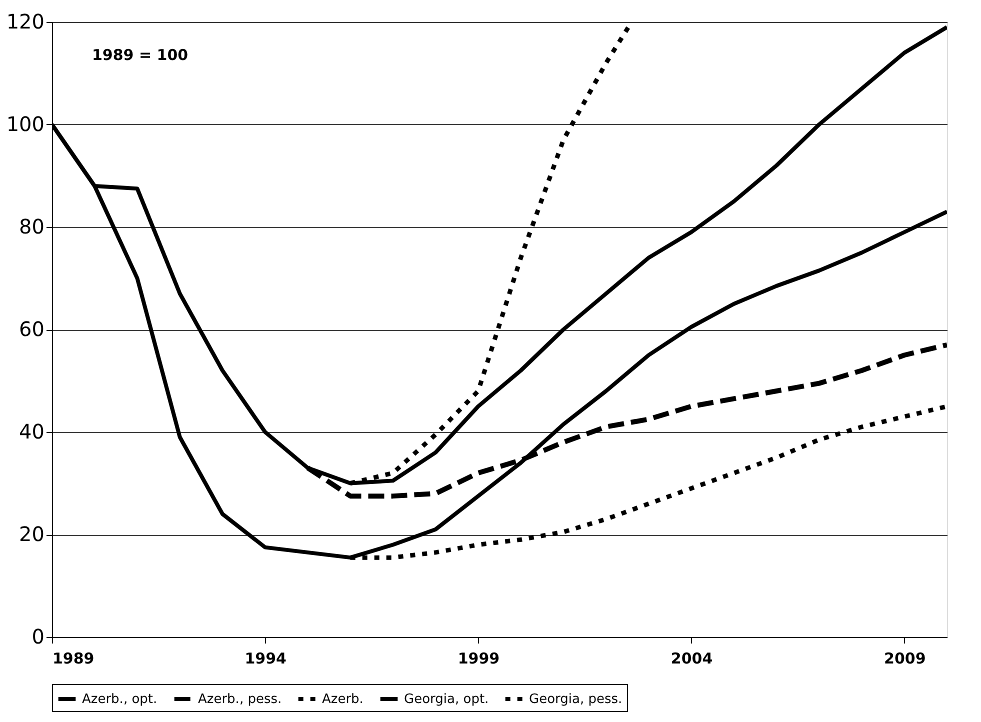  What do you see at coordinates (446, 699) in the screenshot?
I see `legend-label: Georgia, opt.` at bounding box center [446, 699].